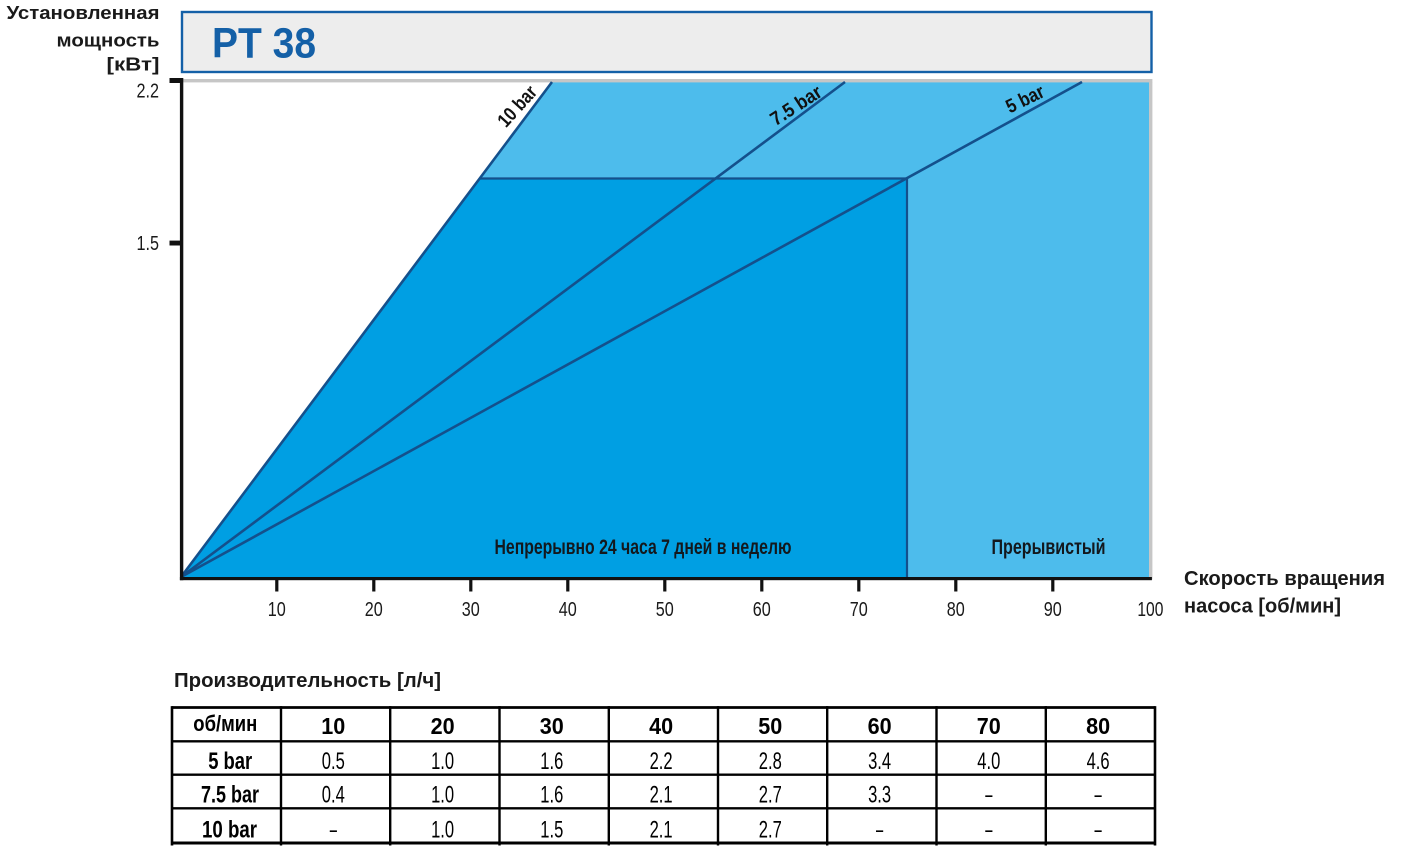 The height and width of the screenshot is (862, 1401). I want to click on svg-text: об/мин, so click(225, 723).